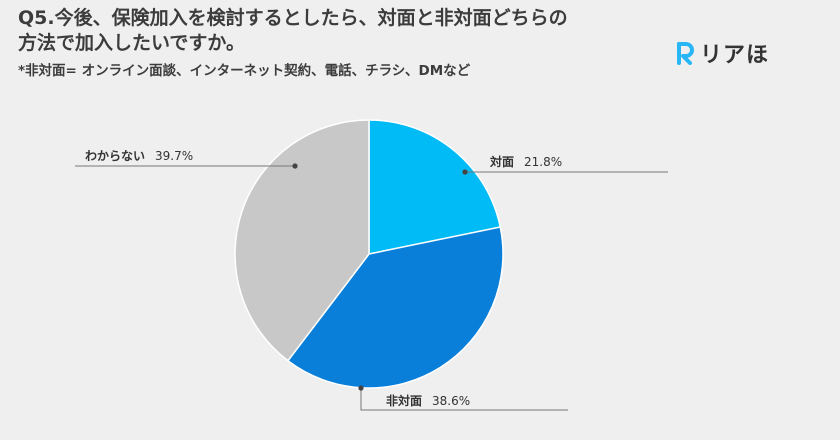  I want to click on brand-logo: リアほ, so click(722, 53).